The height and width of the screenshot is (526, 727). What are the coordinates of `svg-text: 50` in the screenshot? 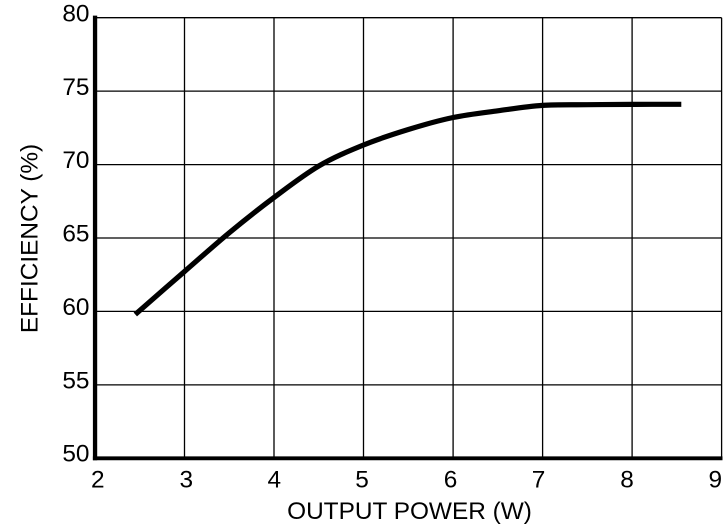 It's located at (75, 454).